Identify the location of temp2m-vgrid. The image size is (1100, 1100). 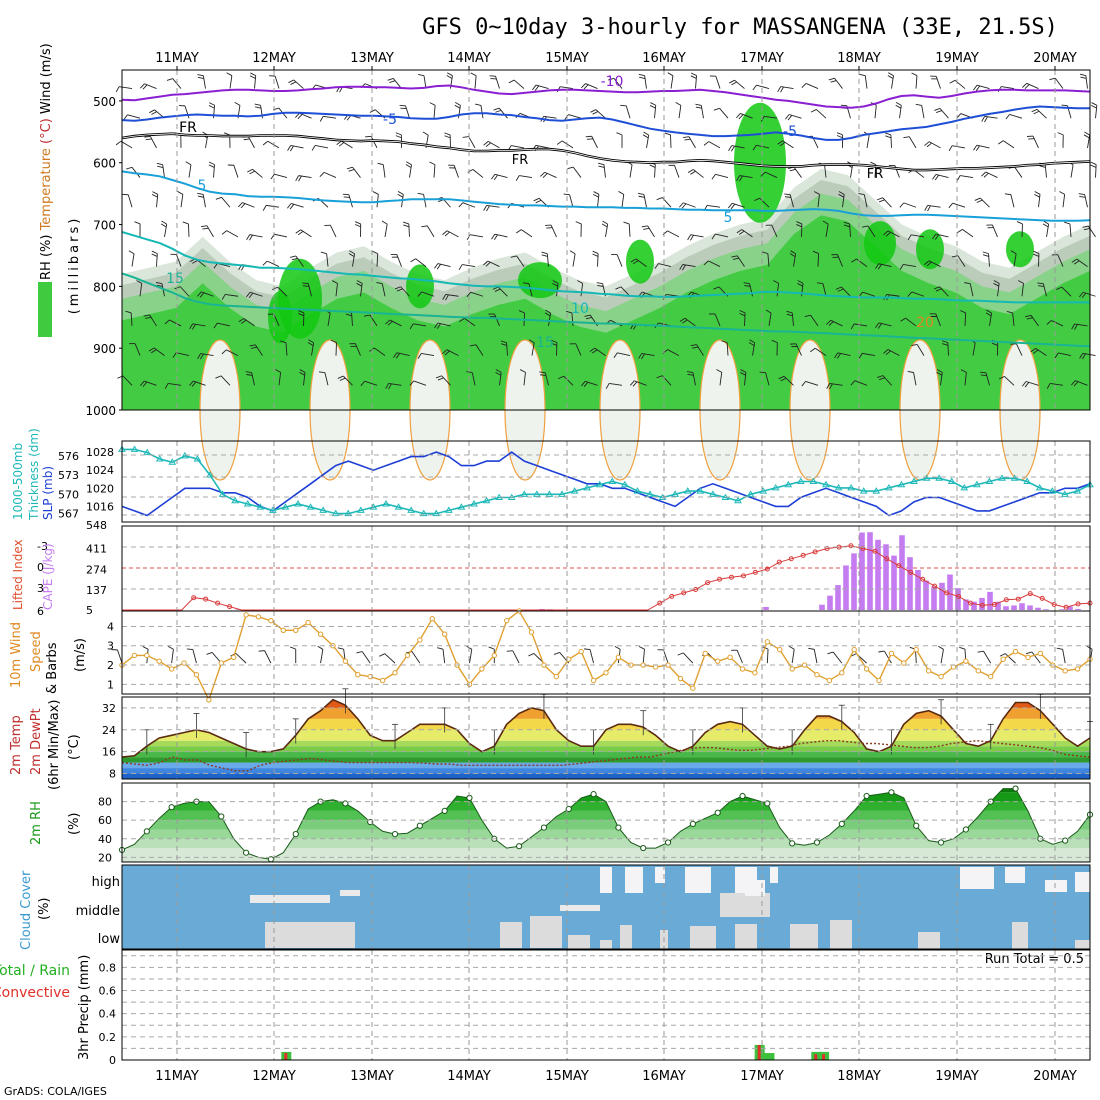
(616, 738).